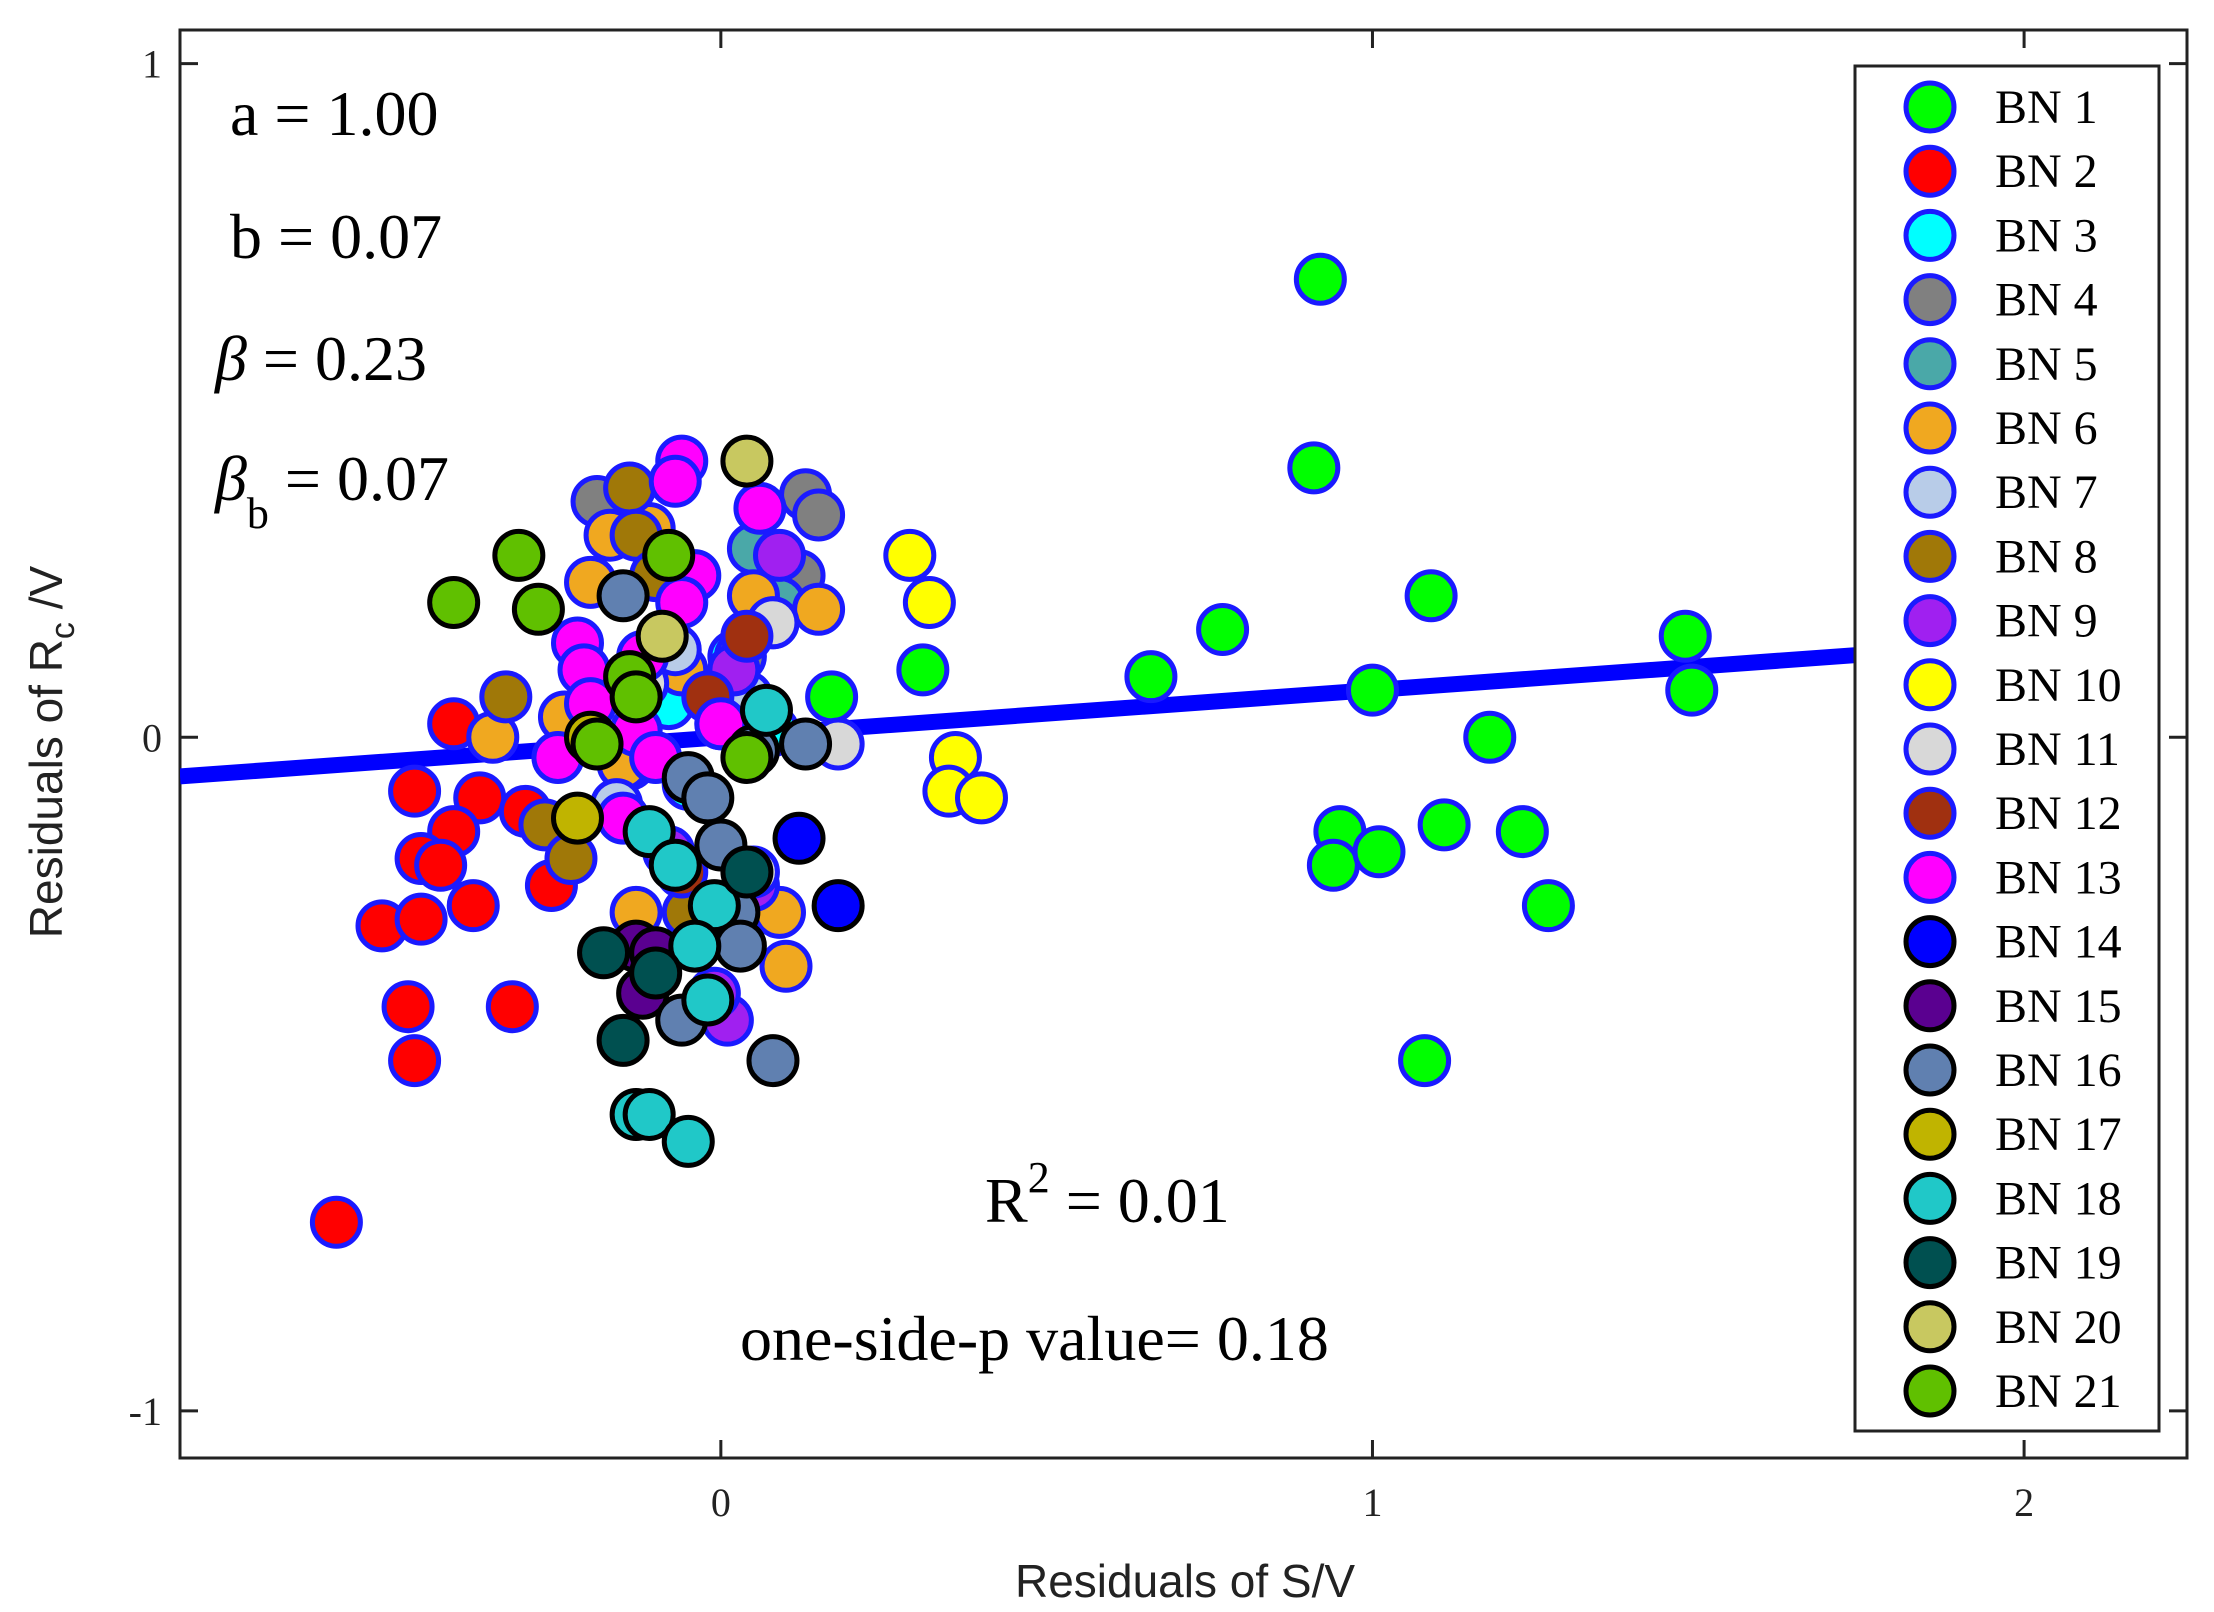  Describe the element at coordinates (1930, 428) in the screenshot. I see `legend-marker-bn6` at that location.